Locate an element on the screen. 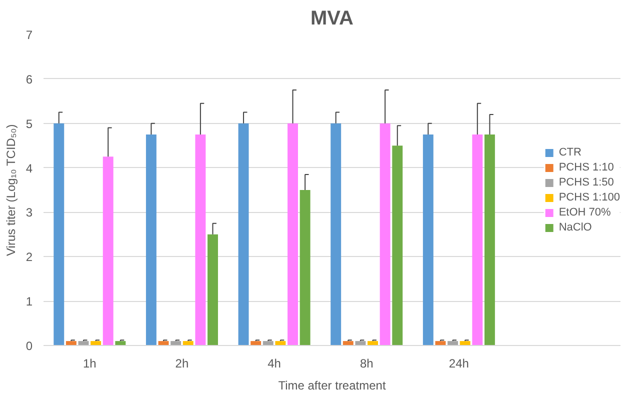 The image size is (634, 403). x-tick-label: 2h is located at coordinates (182, 363).